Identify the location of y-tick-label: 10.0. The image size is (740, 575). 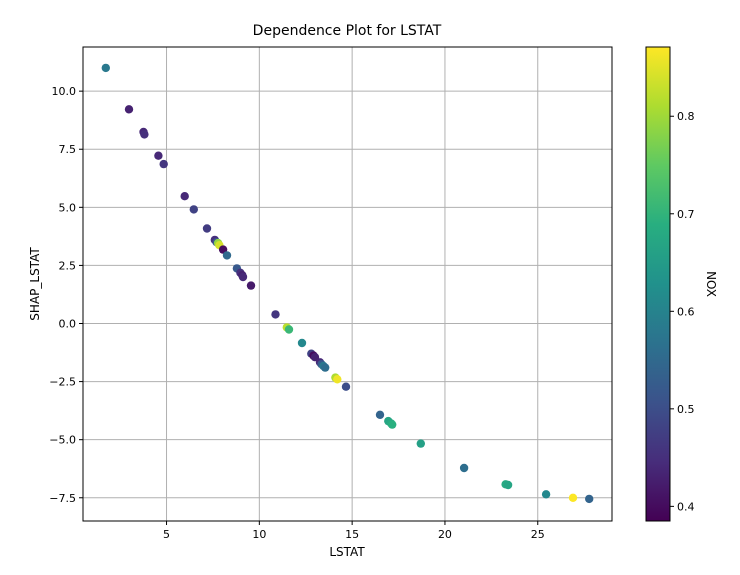
(64, 91).